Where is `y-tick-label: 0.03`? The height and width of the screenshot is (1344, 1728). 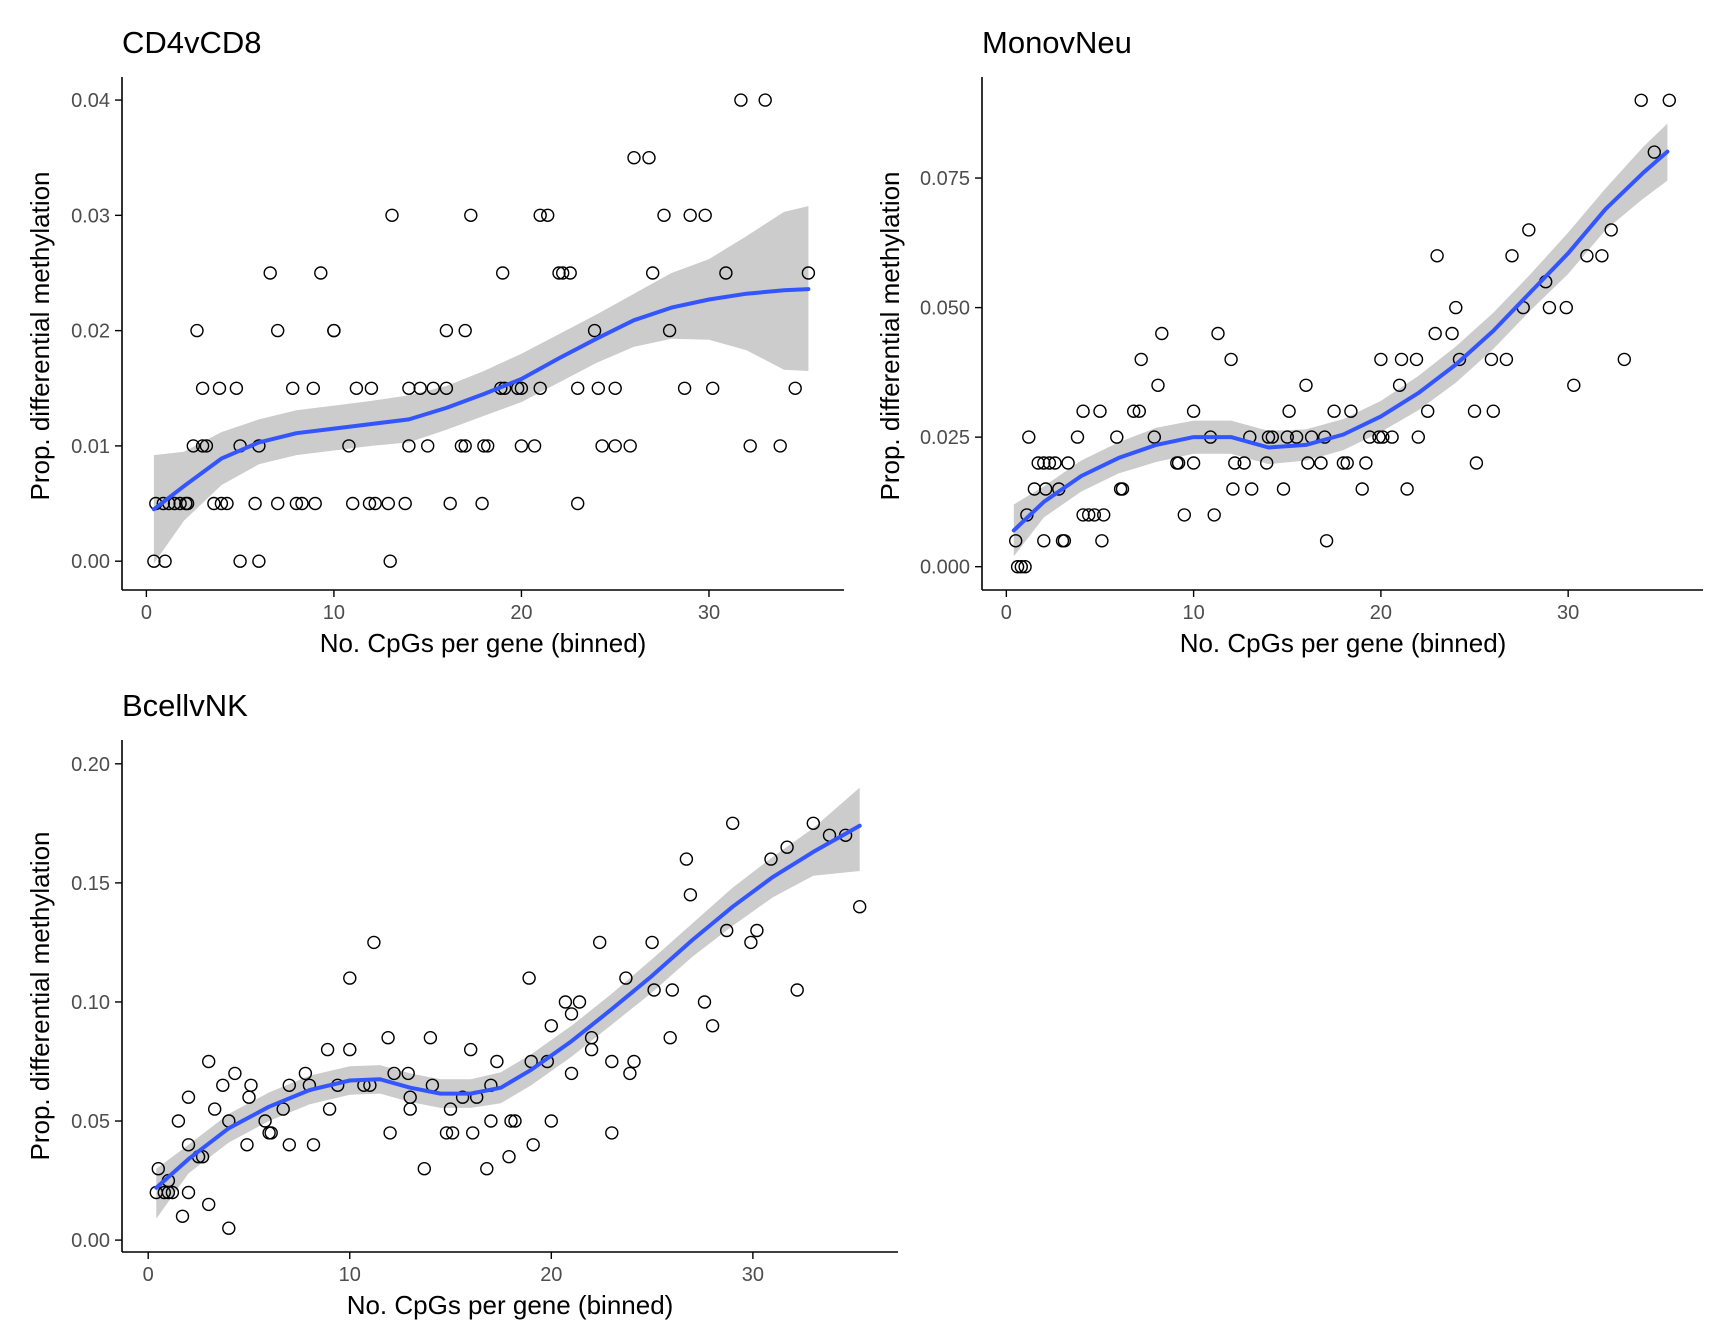 y-tick-label: 0.03 is located at coordinates (90, 216).